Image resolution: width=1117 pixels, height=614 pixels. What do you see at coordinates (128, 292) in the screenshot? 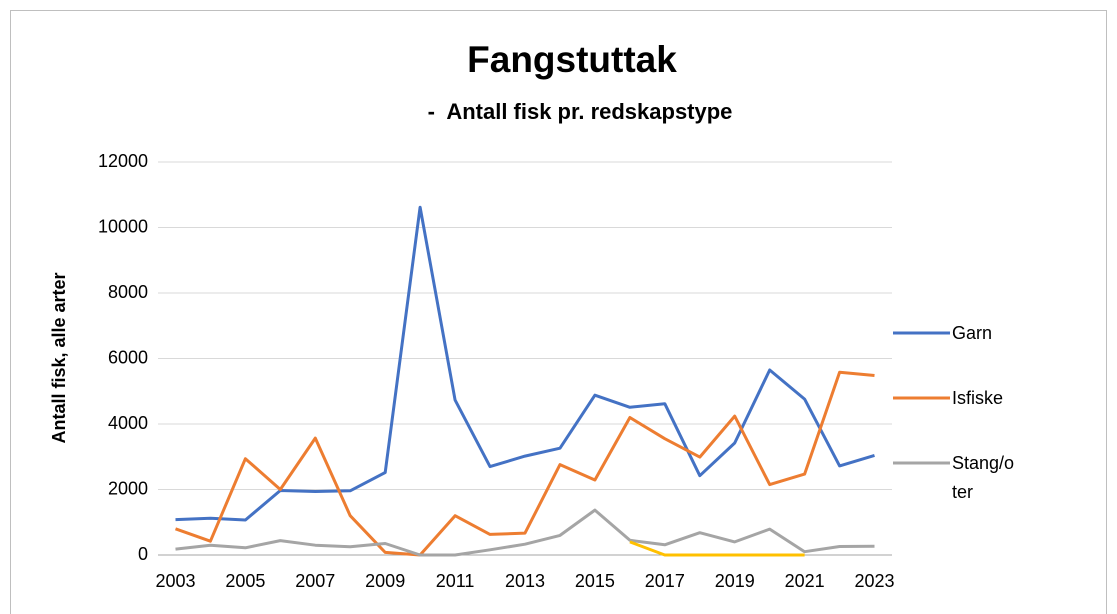
I see `y-tick-label: 8000` at bounding box center [128, 292].